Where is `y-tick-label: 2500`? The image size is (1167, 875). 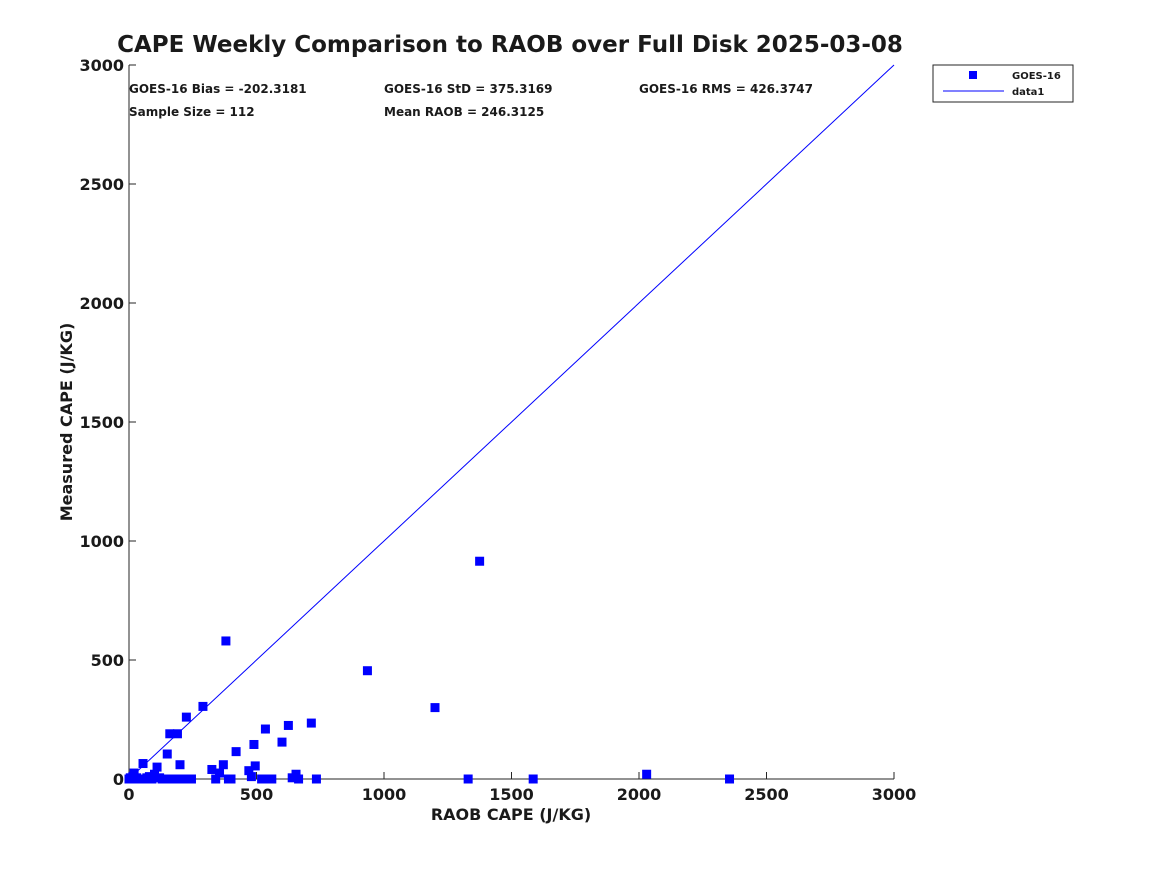
y-tick-label: 2500 is located at coordinates (101, 184).